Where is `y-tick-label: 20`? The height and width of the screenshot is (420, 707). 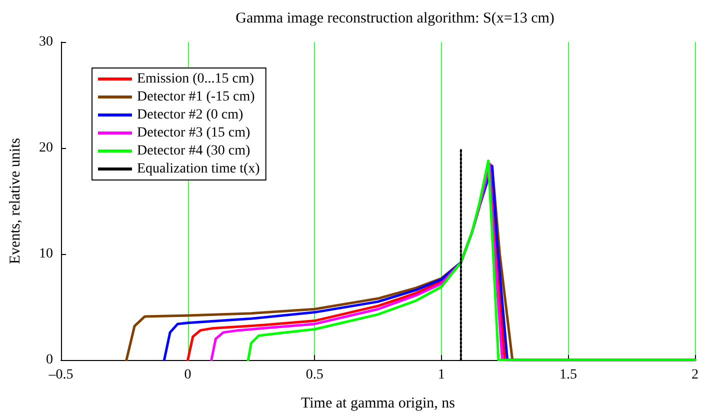 y-tick-label: 20 is located at coordinates (46, 148).